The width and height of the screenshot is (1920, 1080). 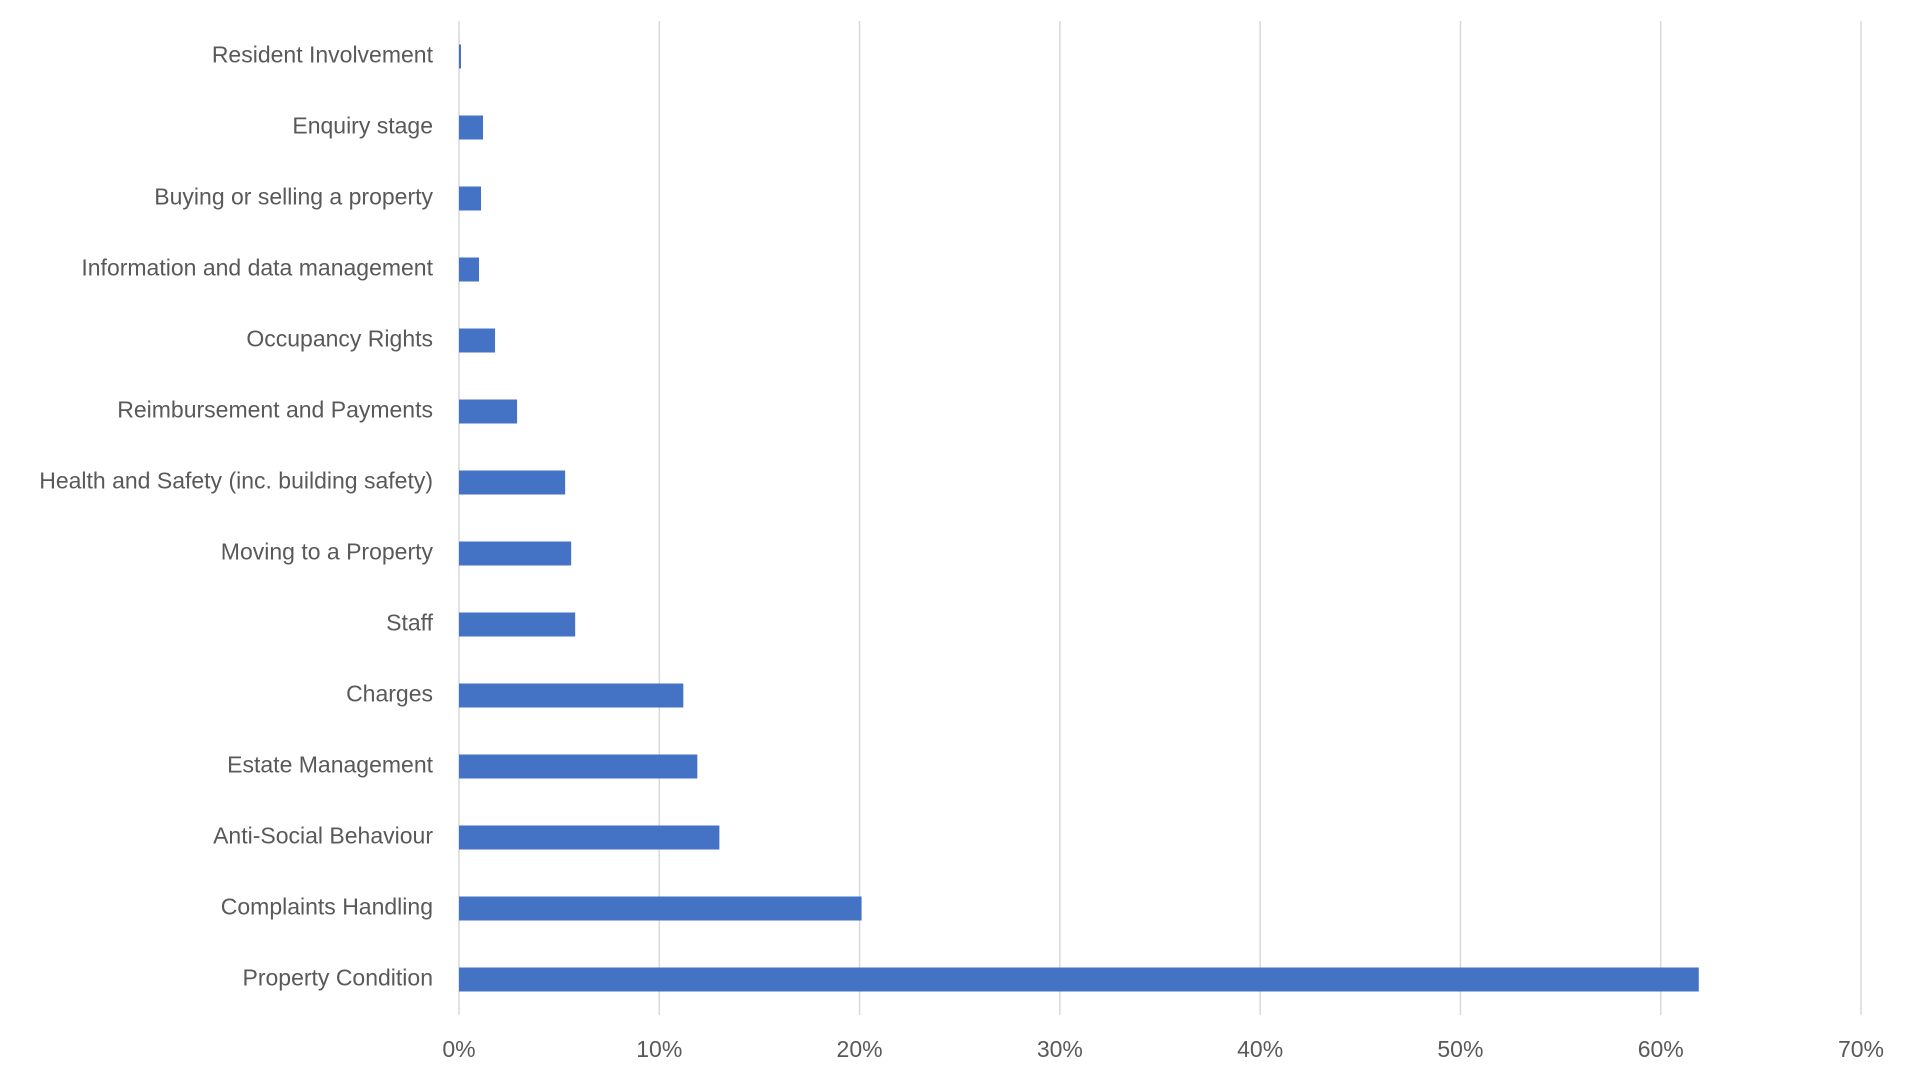 What do you see at coordinates (458, 1049) in the screenshot?
I see `x-tick-label: 0%` at bounding box center [458, 1049].